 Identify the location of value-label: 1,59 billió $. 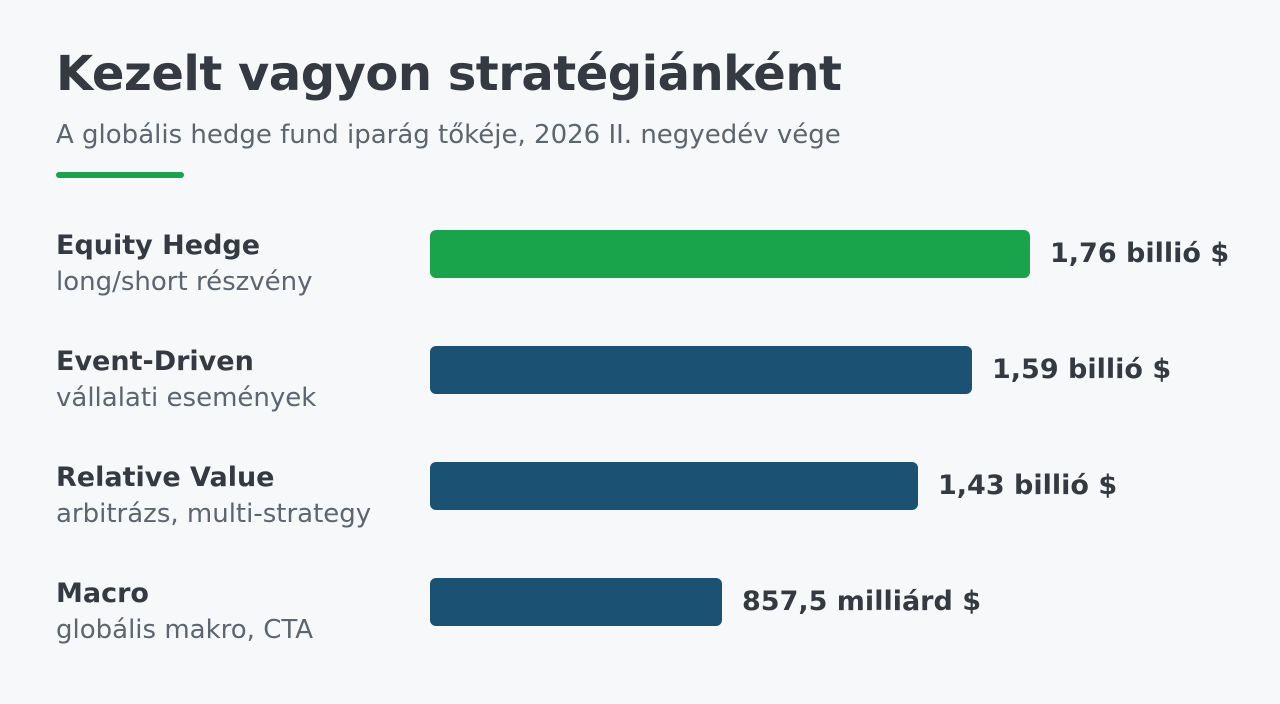
(1082, 369).